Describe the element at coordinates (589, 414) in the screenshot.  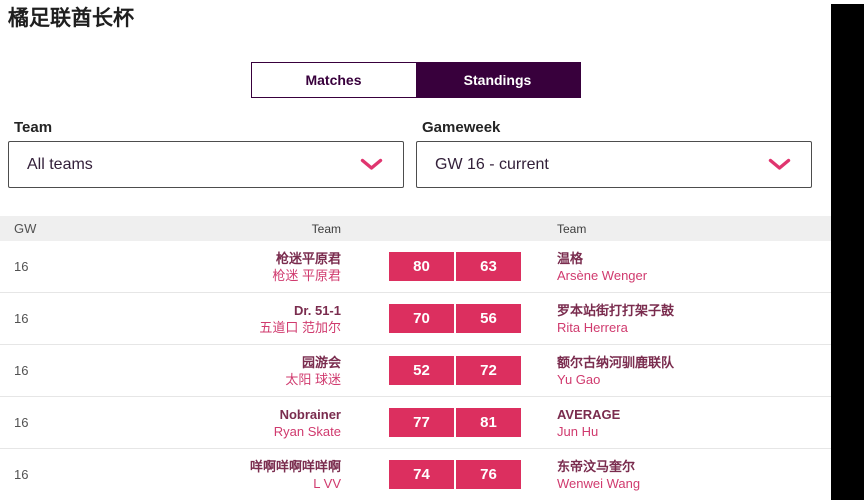
I see `away-team-name: AVERAGE` at that location.